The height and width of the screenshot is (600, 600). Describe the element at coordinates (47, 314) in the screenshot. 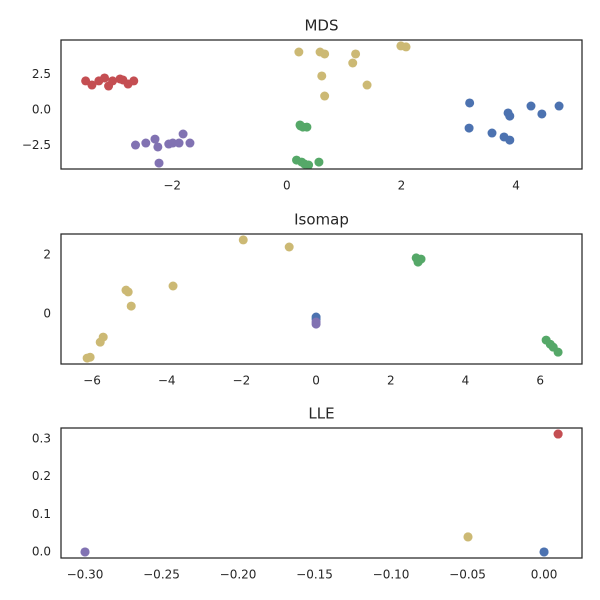

I see `y-tick-label: 0` at that location.